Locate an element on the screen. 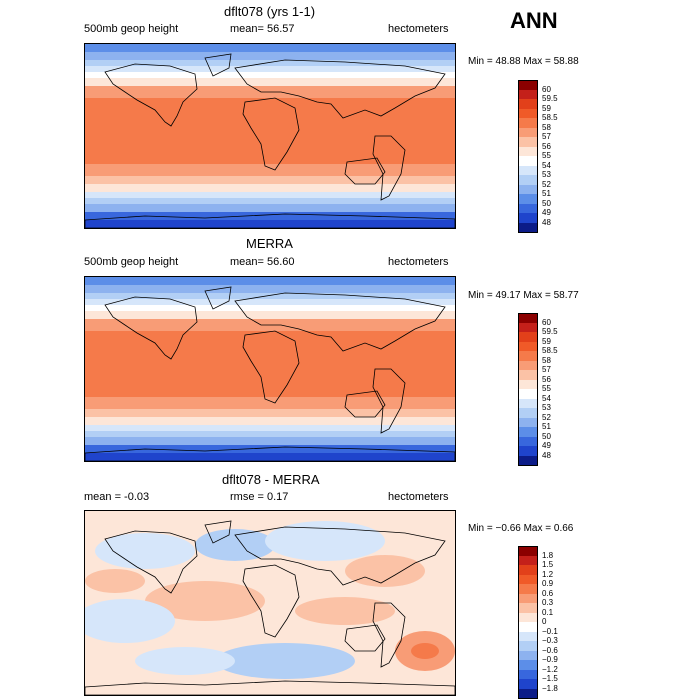  colorbar-label: −0.6 is located at coordinates (550, 650).